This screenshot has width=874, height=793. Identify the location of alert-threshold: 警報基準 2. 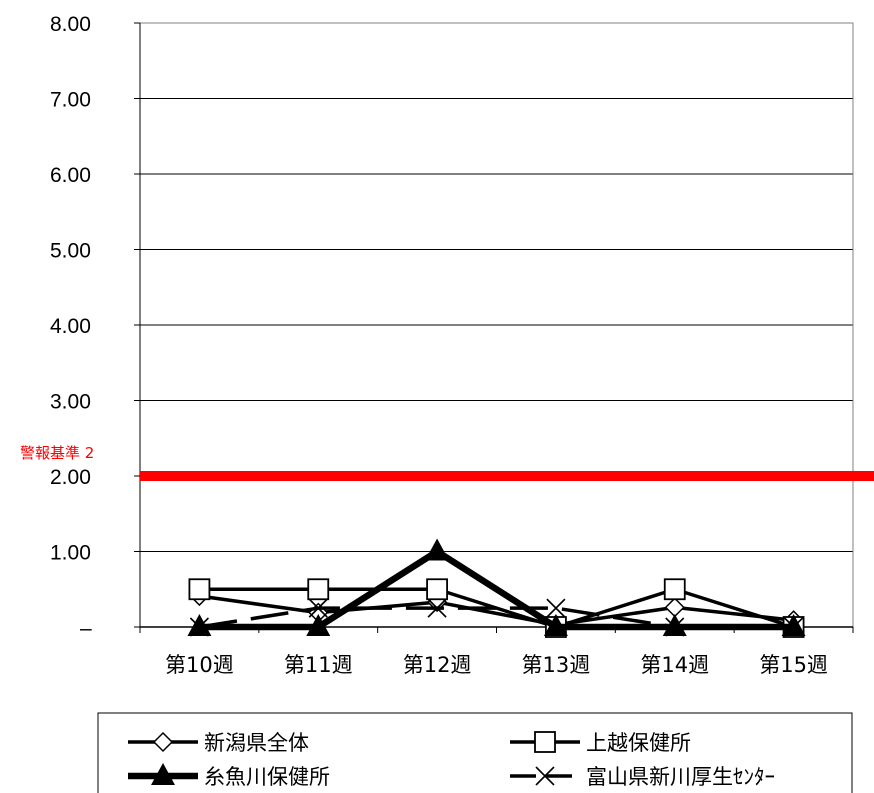
(447, 462).